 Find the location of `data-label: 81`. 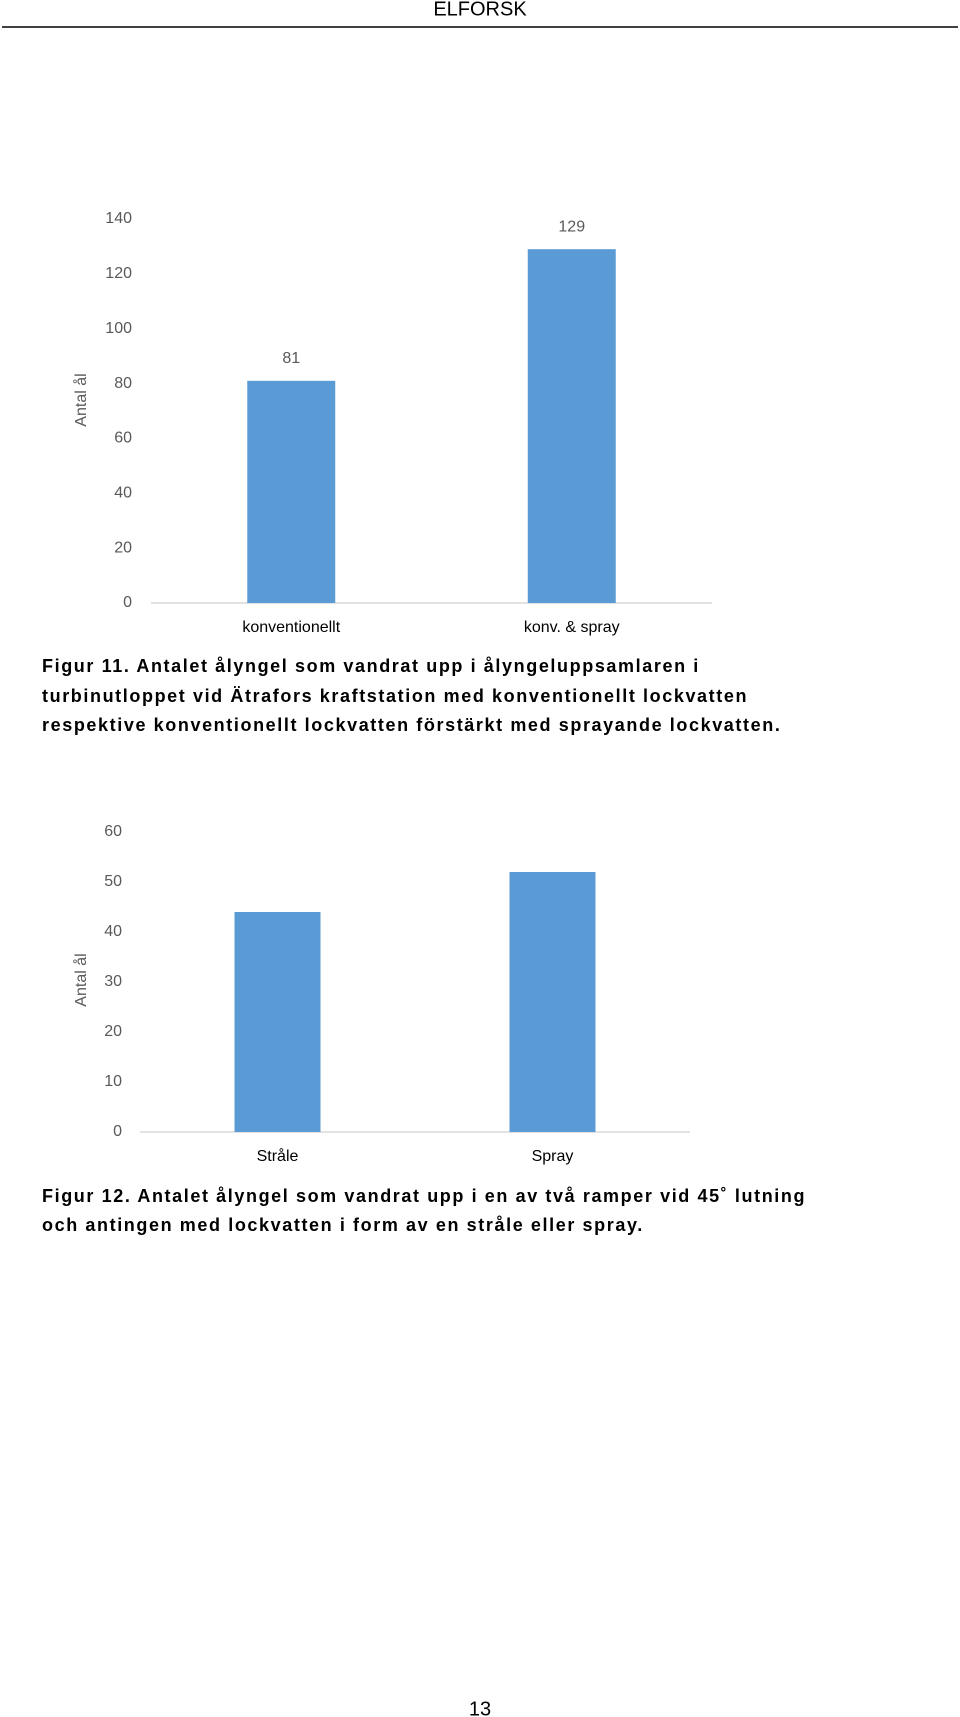

data-label: 81 is located at coordinates (291, 358).